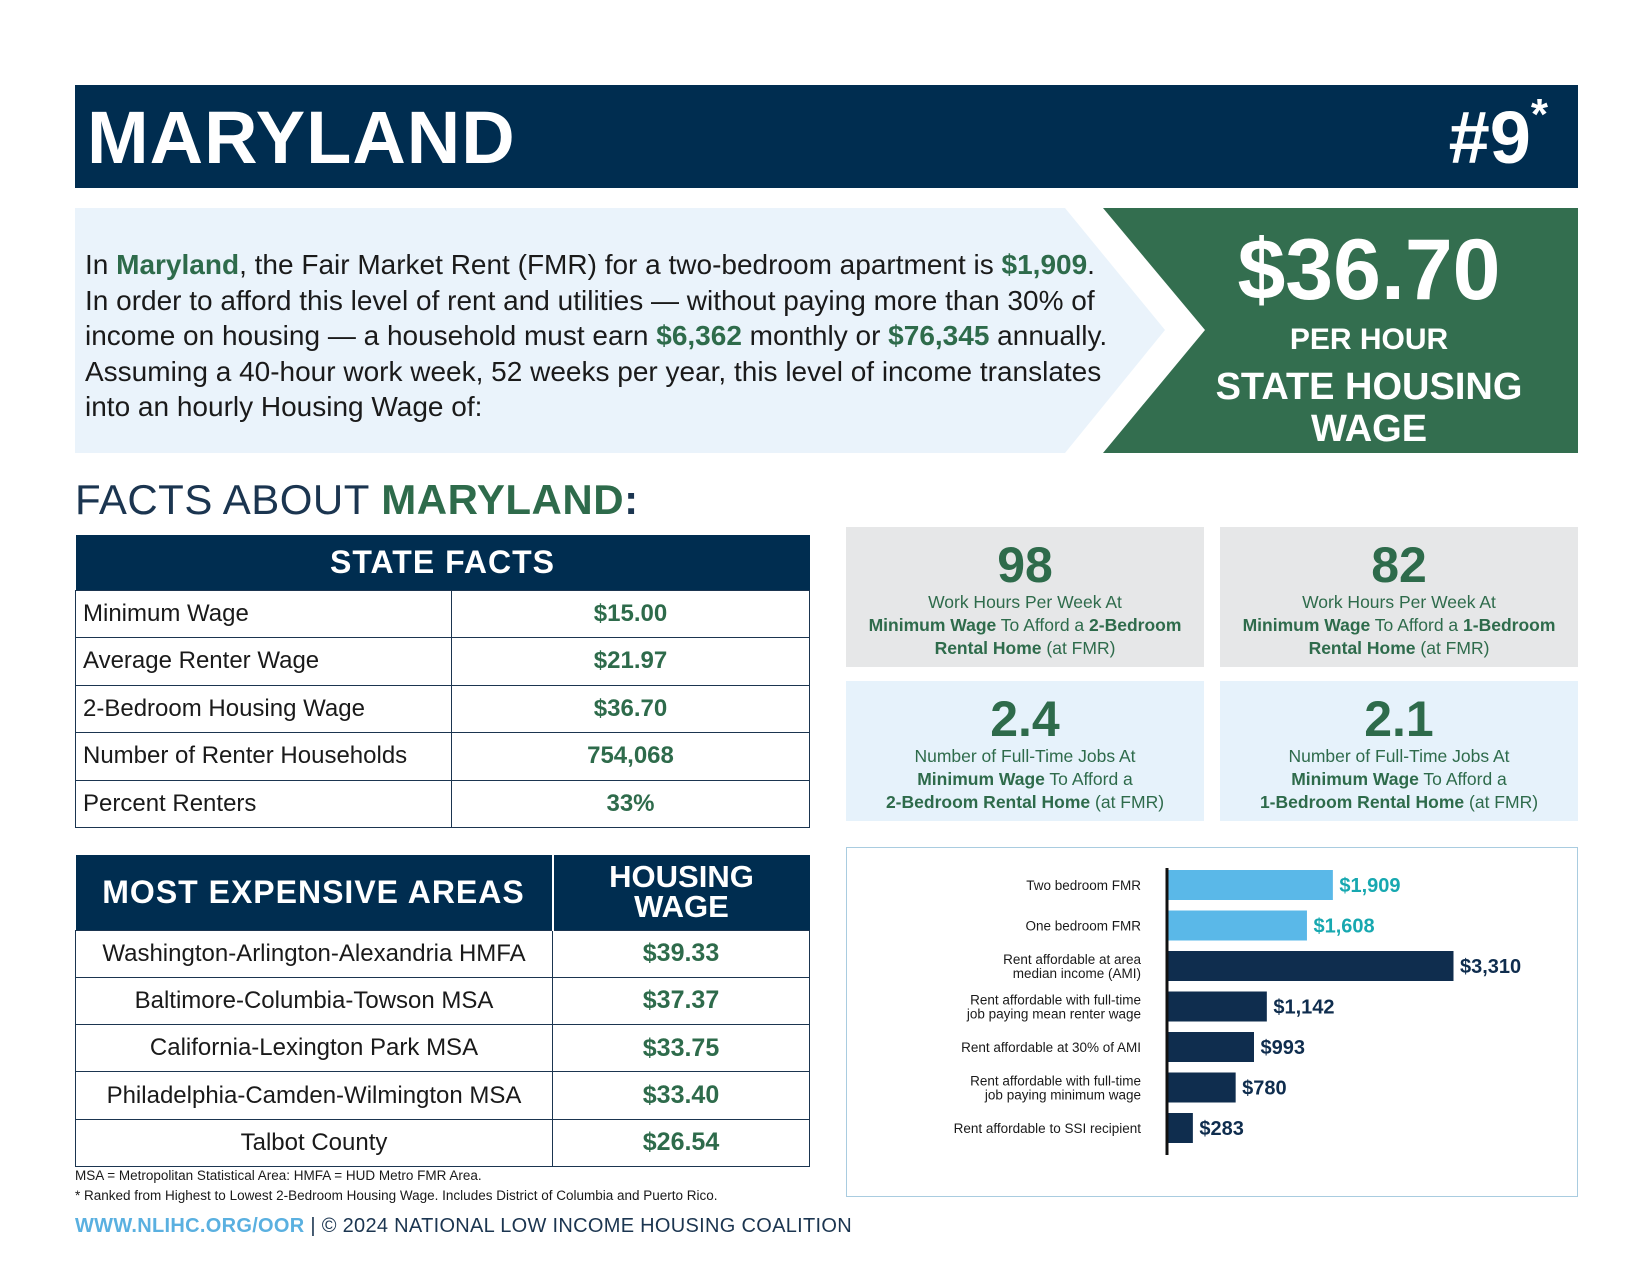 Image resolution: width=1650 pixels, height=1275 pixels. I want to click on chart-category-label: job paying minimum wage, so click(1062, 1095).